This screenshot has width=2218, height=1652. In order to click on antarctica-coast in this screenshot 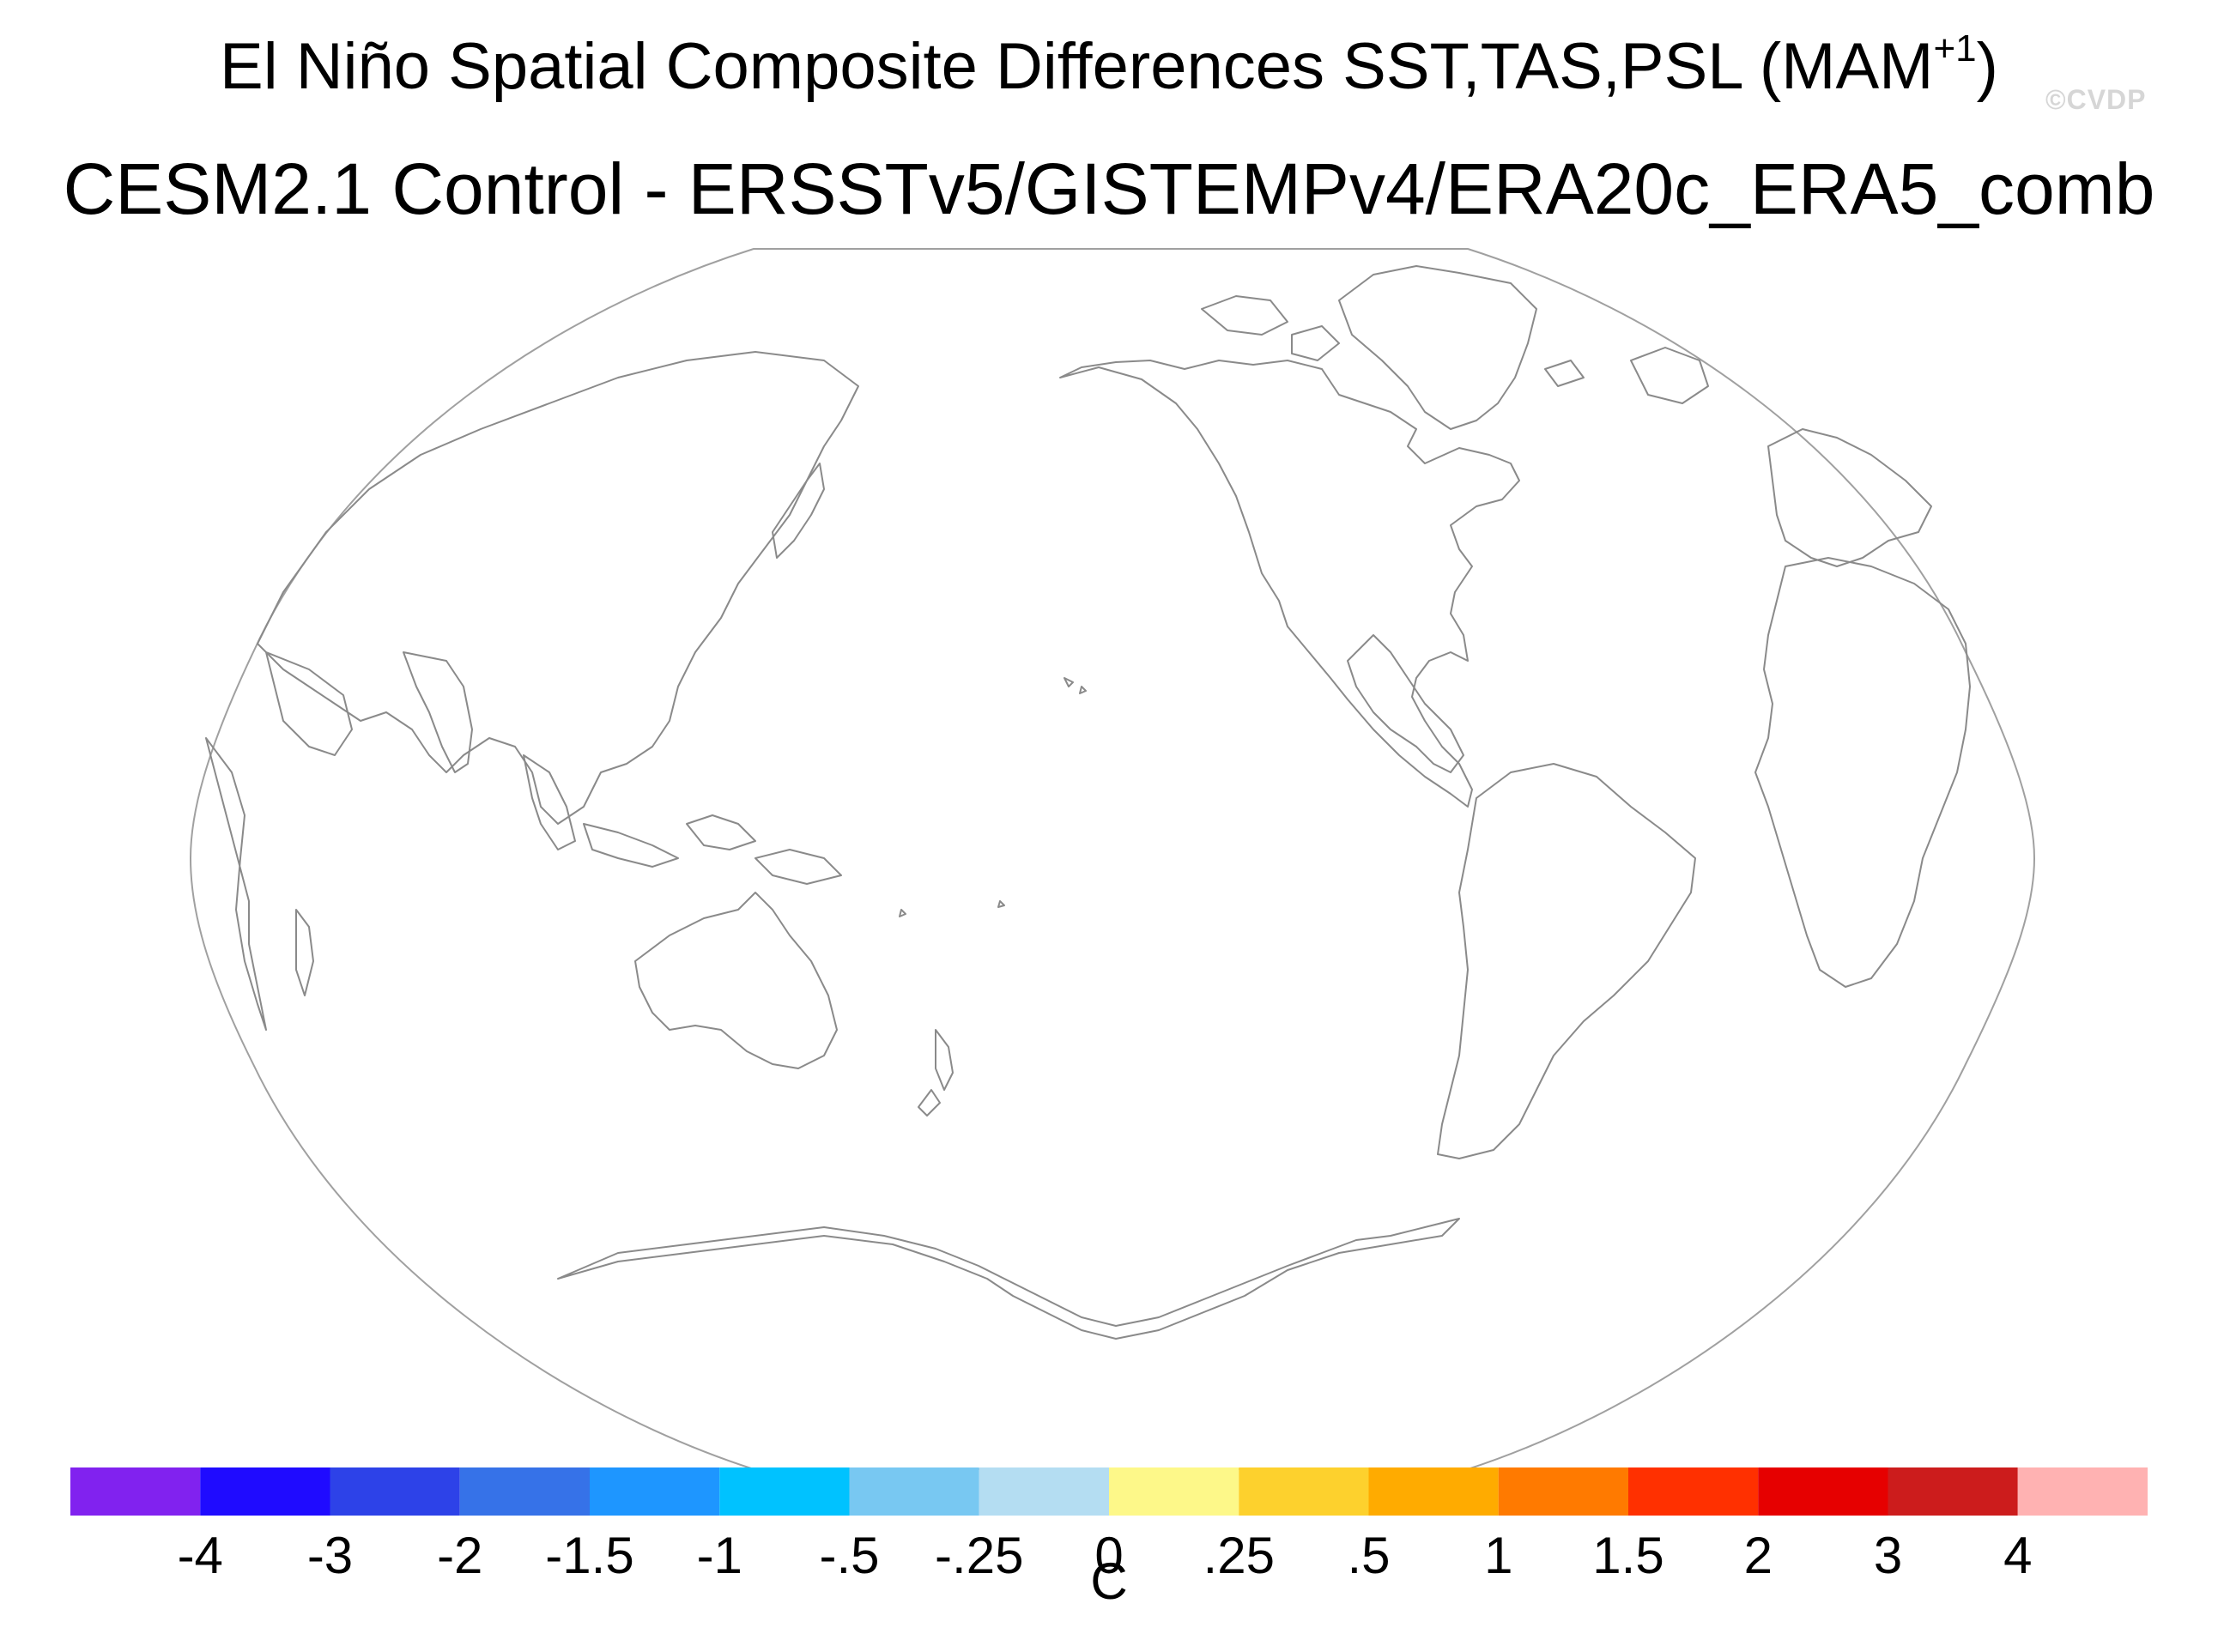, I will do `click(1009, 1279)`.